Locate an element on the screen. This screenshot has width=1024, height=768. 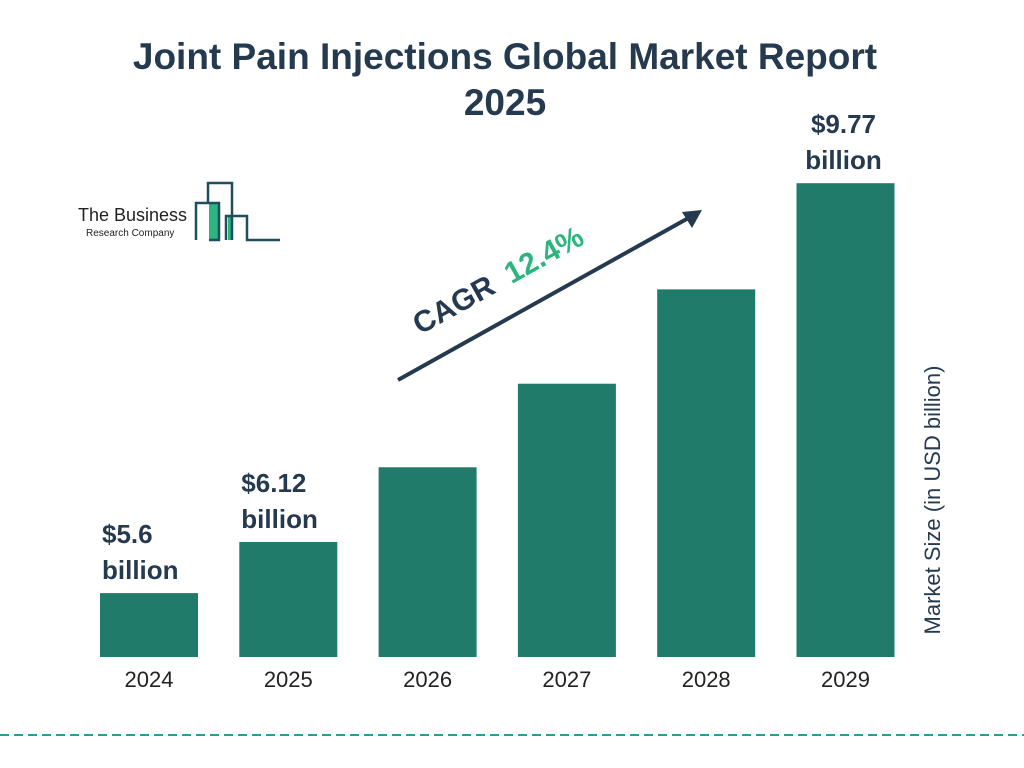
bar-2029 is located at coordinates (845, 420).